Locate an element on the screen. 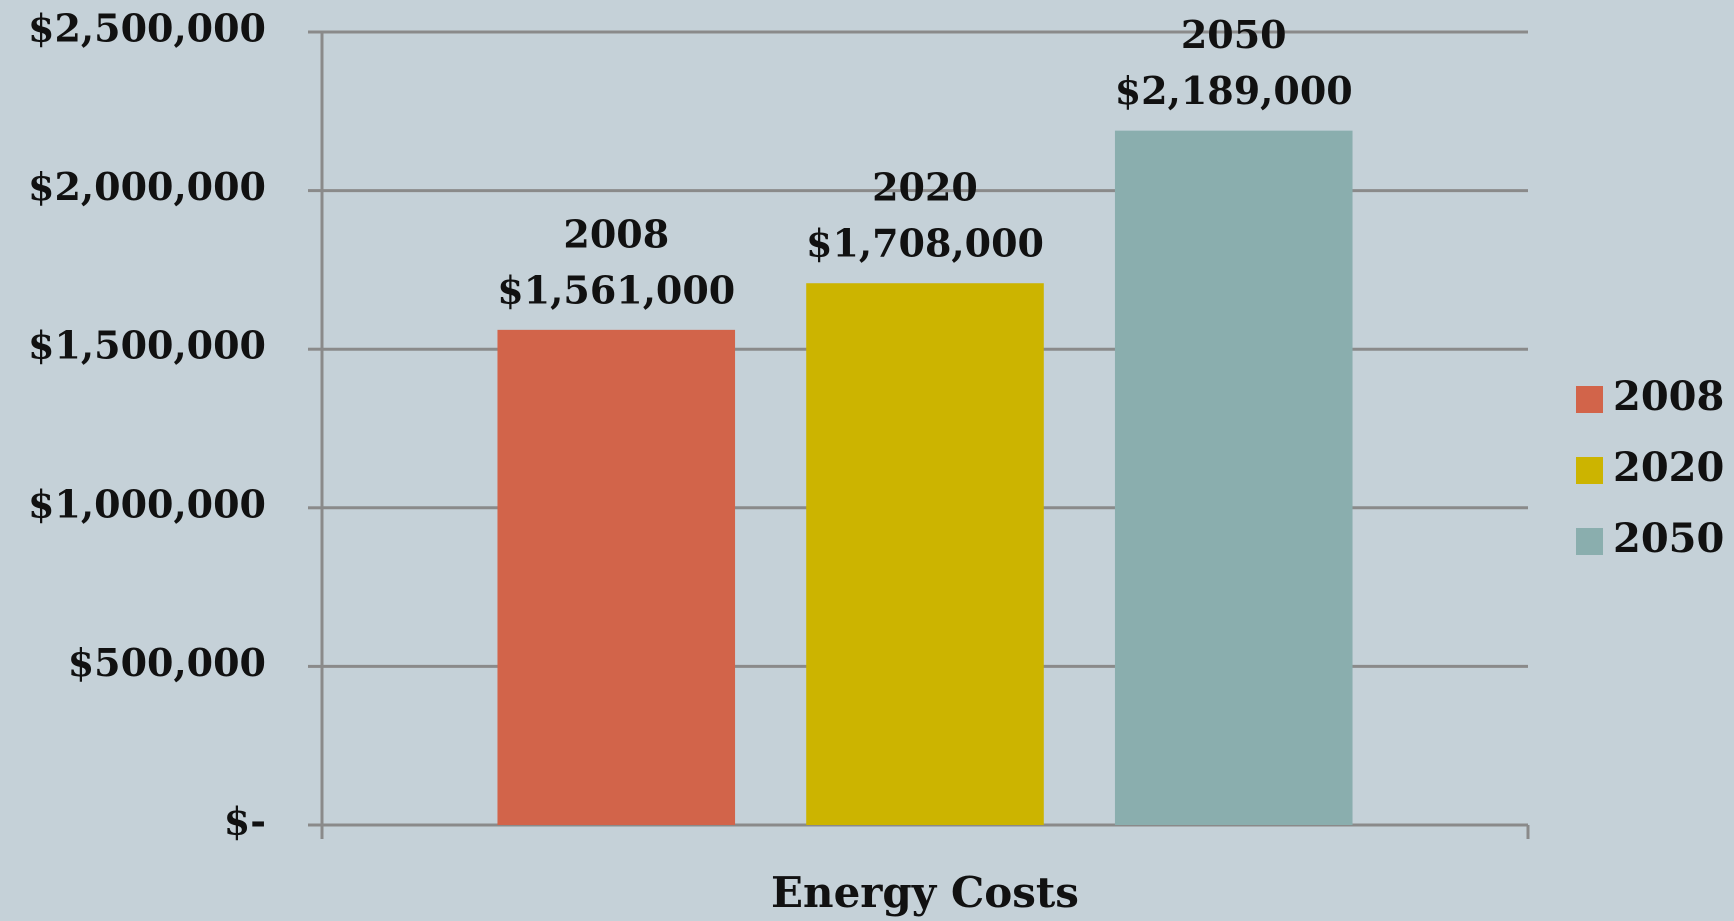 The width and height of the screenshot is (1734, 921). y-tick-label: $2,000,000 is located at coordinates (147, 186).